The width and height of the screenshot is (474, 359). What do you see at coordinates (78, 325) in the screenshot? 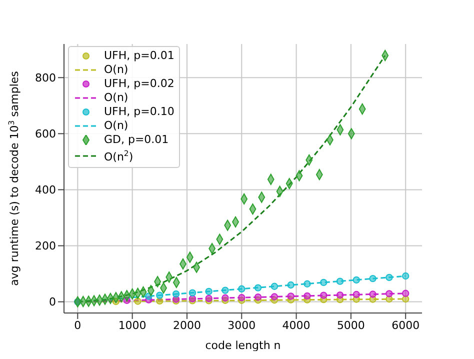
I see `x-tick-label: 0` at bounding box center [78, 325].